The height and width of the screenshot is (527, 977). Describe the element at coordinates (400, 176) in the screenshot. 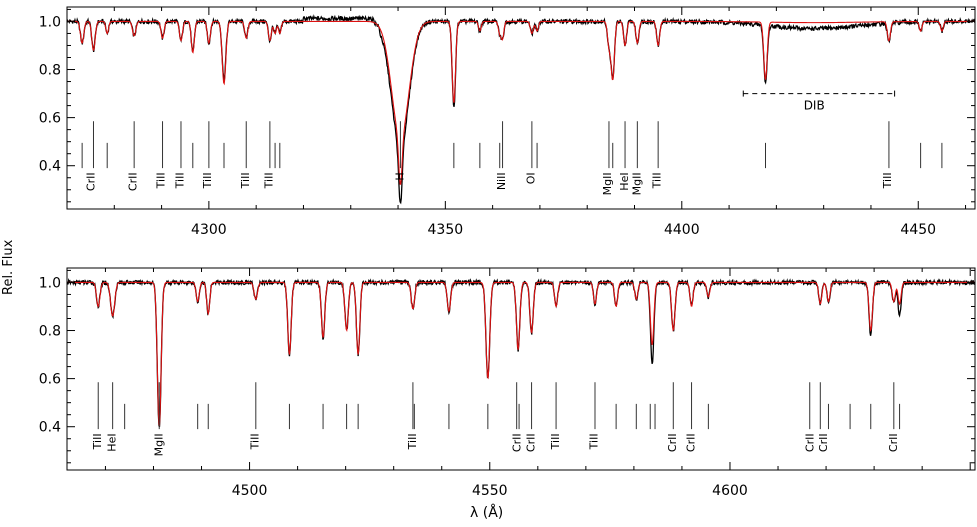

I see `line-id-label: H` at that location.